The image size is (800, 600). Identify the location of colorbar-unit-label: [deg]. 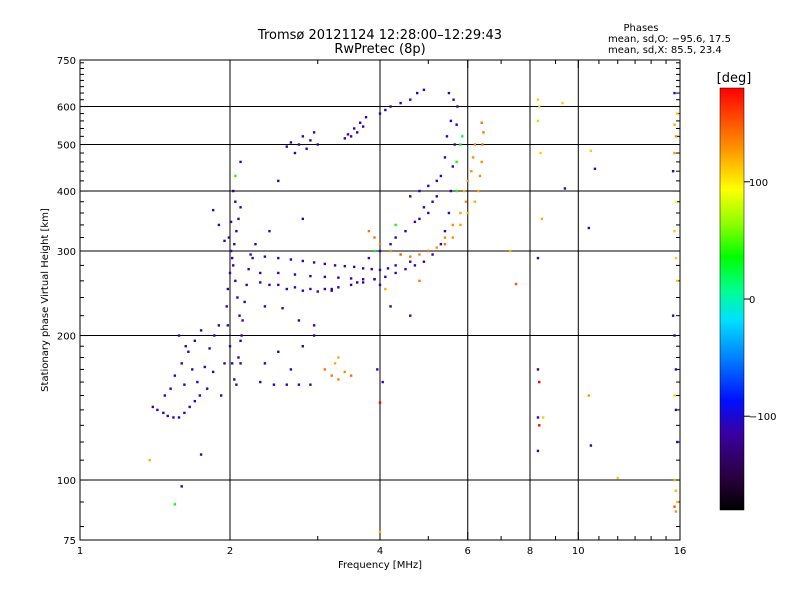
(734, 78).